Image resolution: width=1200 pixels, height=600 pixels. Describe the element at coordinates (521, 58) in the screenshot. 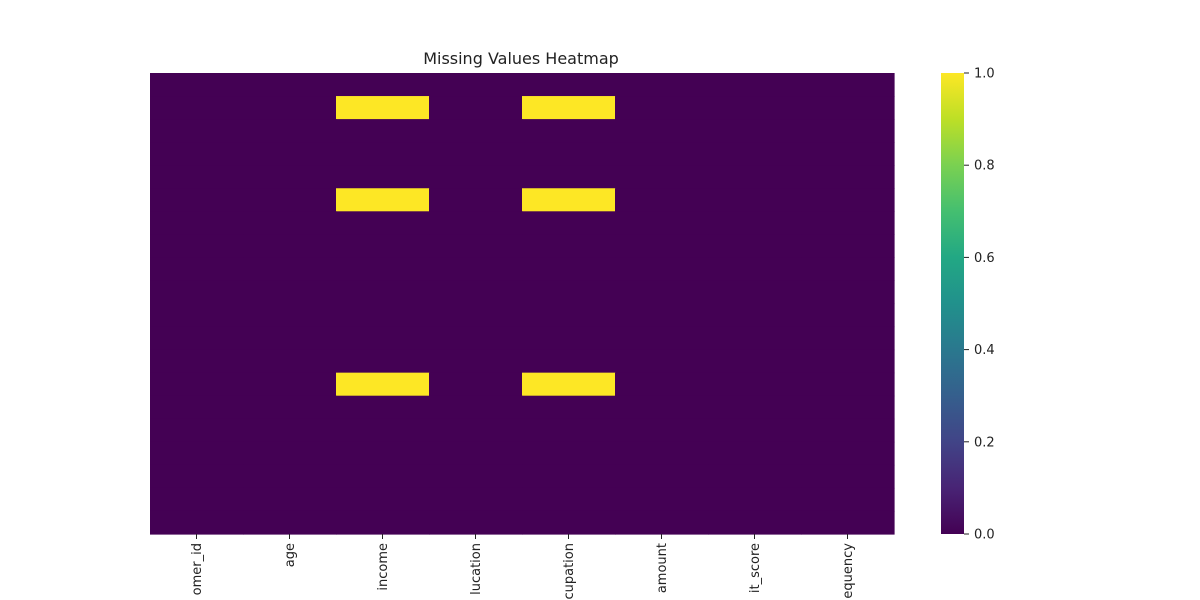

I see `chart-title: Missing Values Heatmap` at that location.